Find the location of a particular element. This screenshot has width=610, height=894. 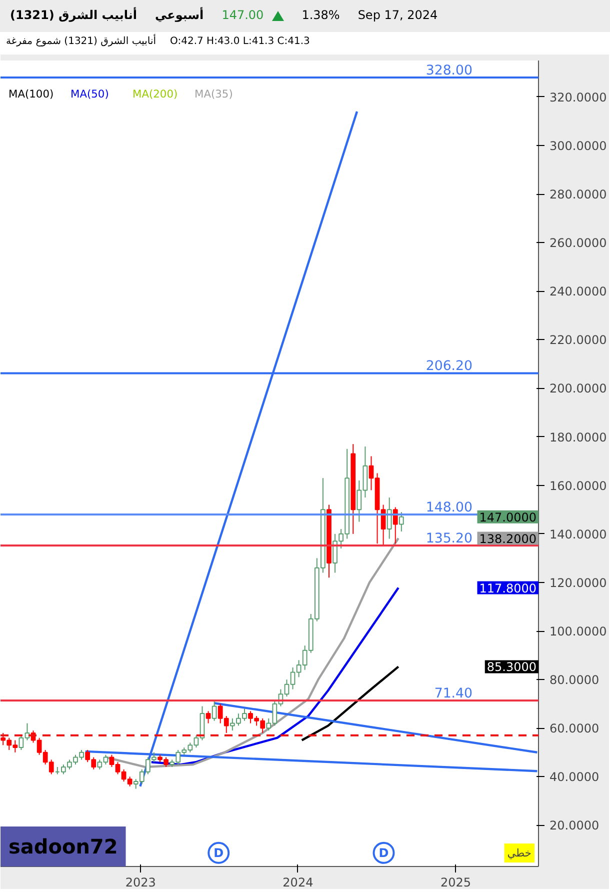

ref-line-label: 328.00 is located at coordinates (449, 70).